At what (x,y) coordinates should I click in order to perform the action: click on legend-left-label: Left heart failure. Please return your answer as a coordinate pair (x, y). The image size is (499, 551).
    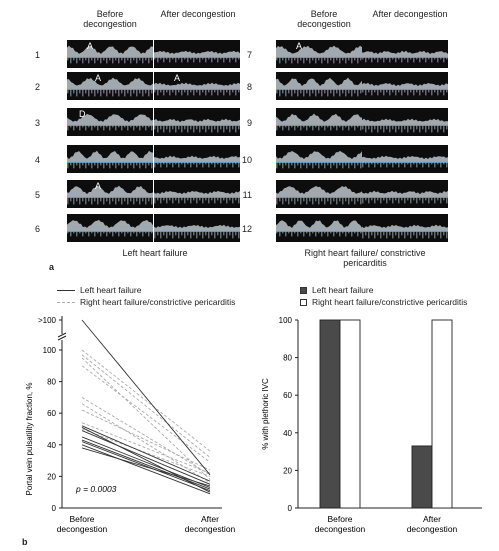
    Looking at the image, I should click on (111, 290).